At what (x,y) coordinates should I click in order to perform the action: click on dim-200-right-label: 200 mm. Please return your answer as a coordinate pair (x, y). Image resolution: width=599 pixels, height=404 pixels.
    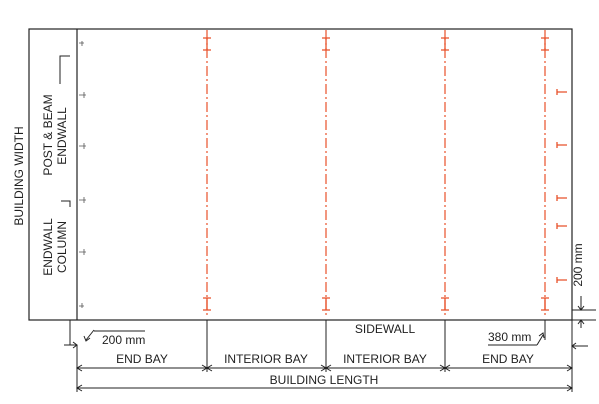
    Looking at the image, I should click on (578, 264).